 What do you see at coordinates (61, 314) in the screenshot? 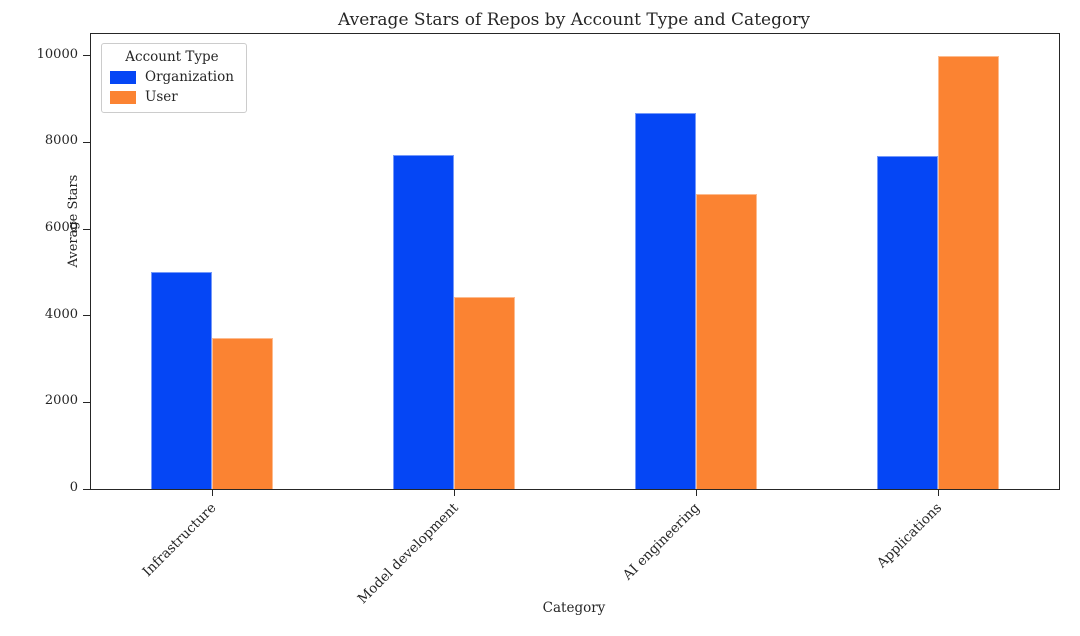
I see `y-tick-label-4000: 4000` at bounding box center [61, 314].